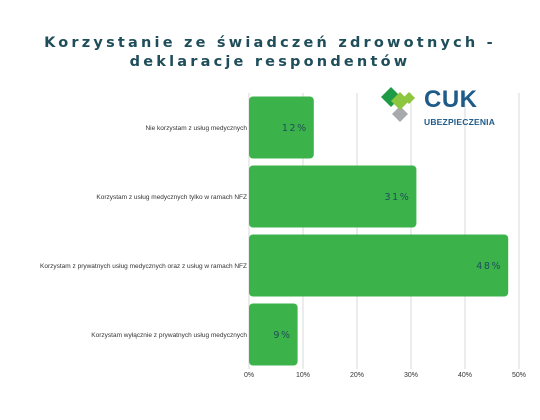  Describe the element at coordinates (411, 375) in the screenshot. I see `x-tick-label: 30%` at that location.